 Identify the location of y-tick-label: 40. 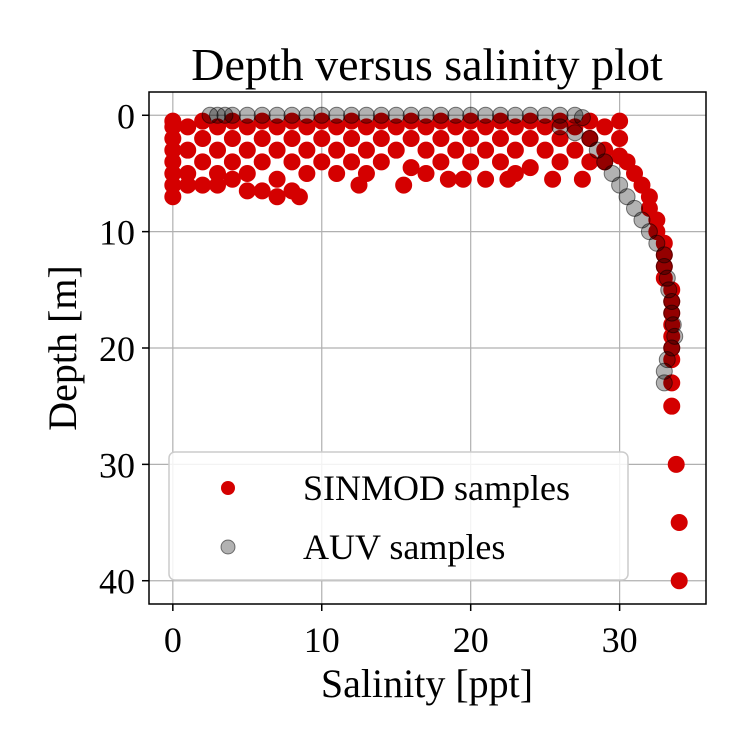
(117, 582).